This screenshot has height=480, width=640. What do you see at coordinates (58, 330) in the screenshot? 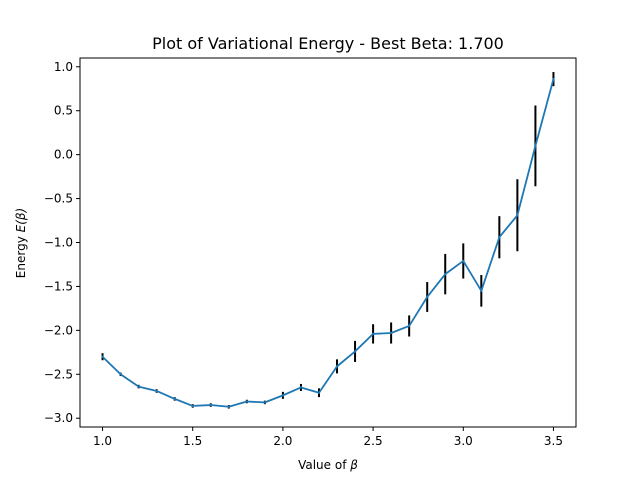
I see `y-tick-label: −2.0` at bounding box center [58, 330].